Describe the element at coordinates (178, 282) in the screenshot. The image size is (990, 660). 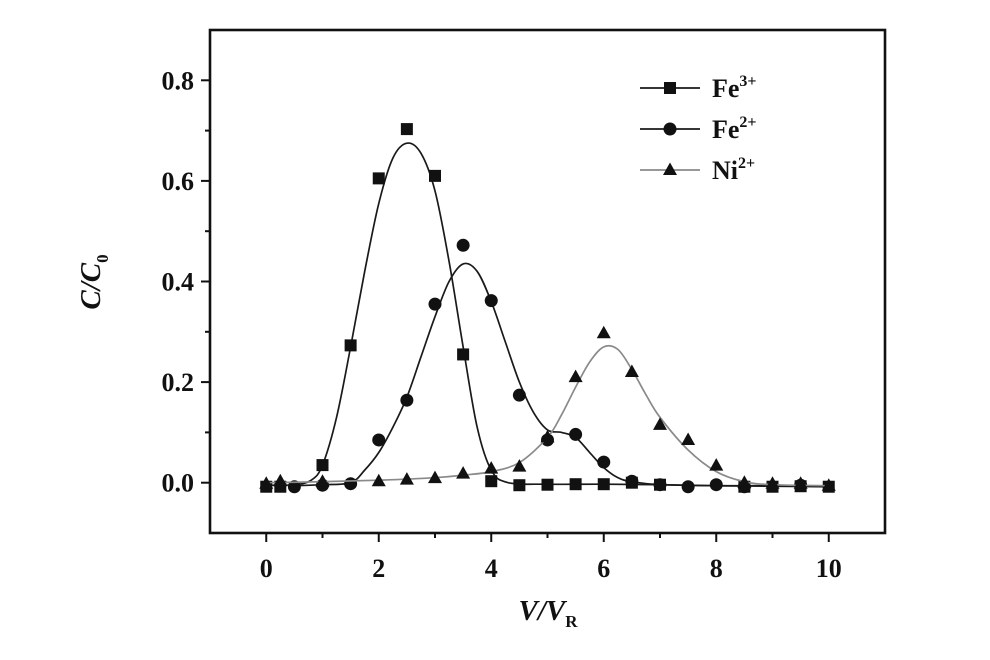
I see `y-tick-label: 0.4` at that location.